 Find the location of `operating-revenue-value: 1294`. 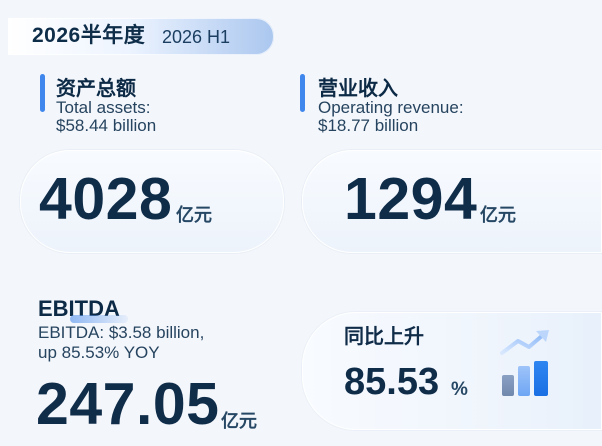

operating-revenue-value: 1294 is located at coordinates (411, 199).